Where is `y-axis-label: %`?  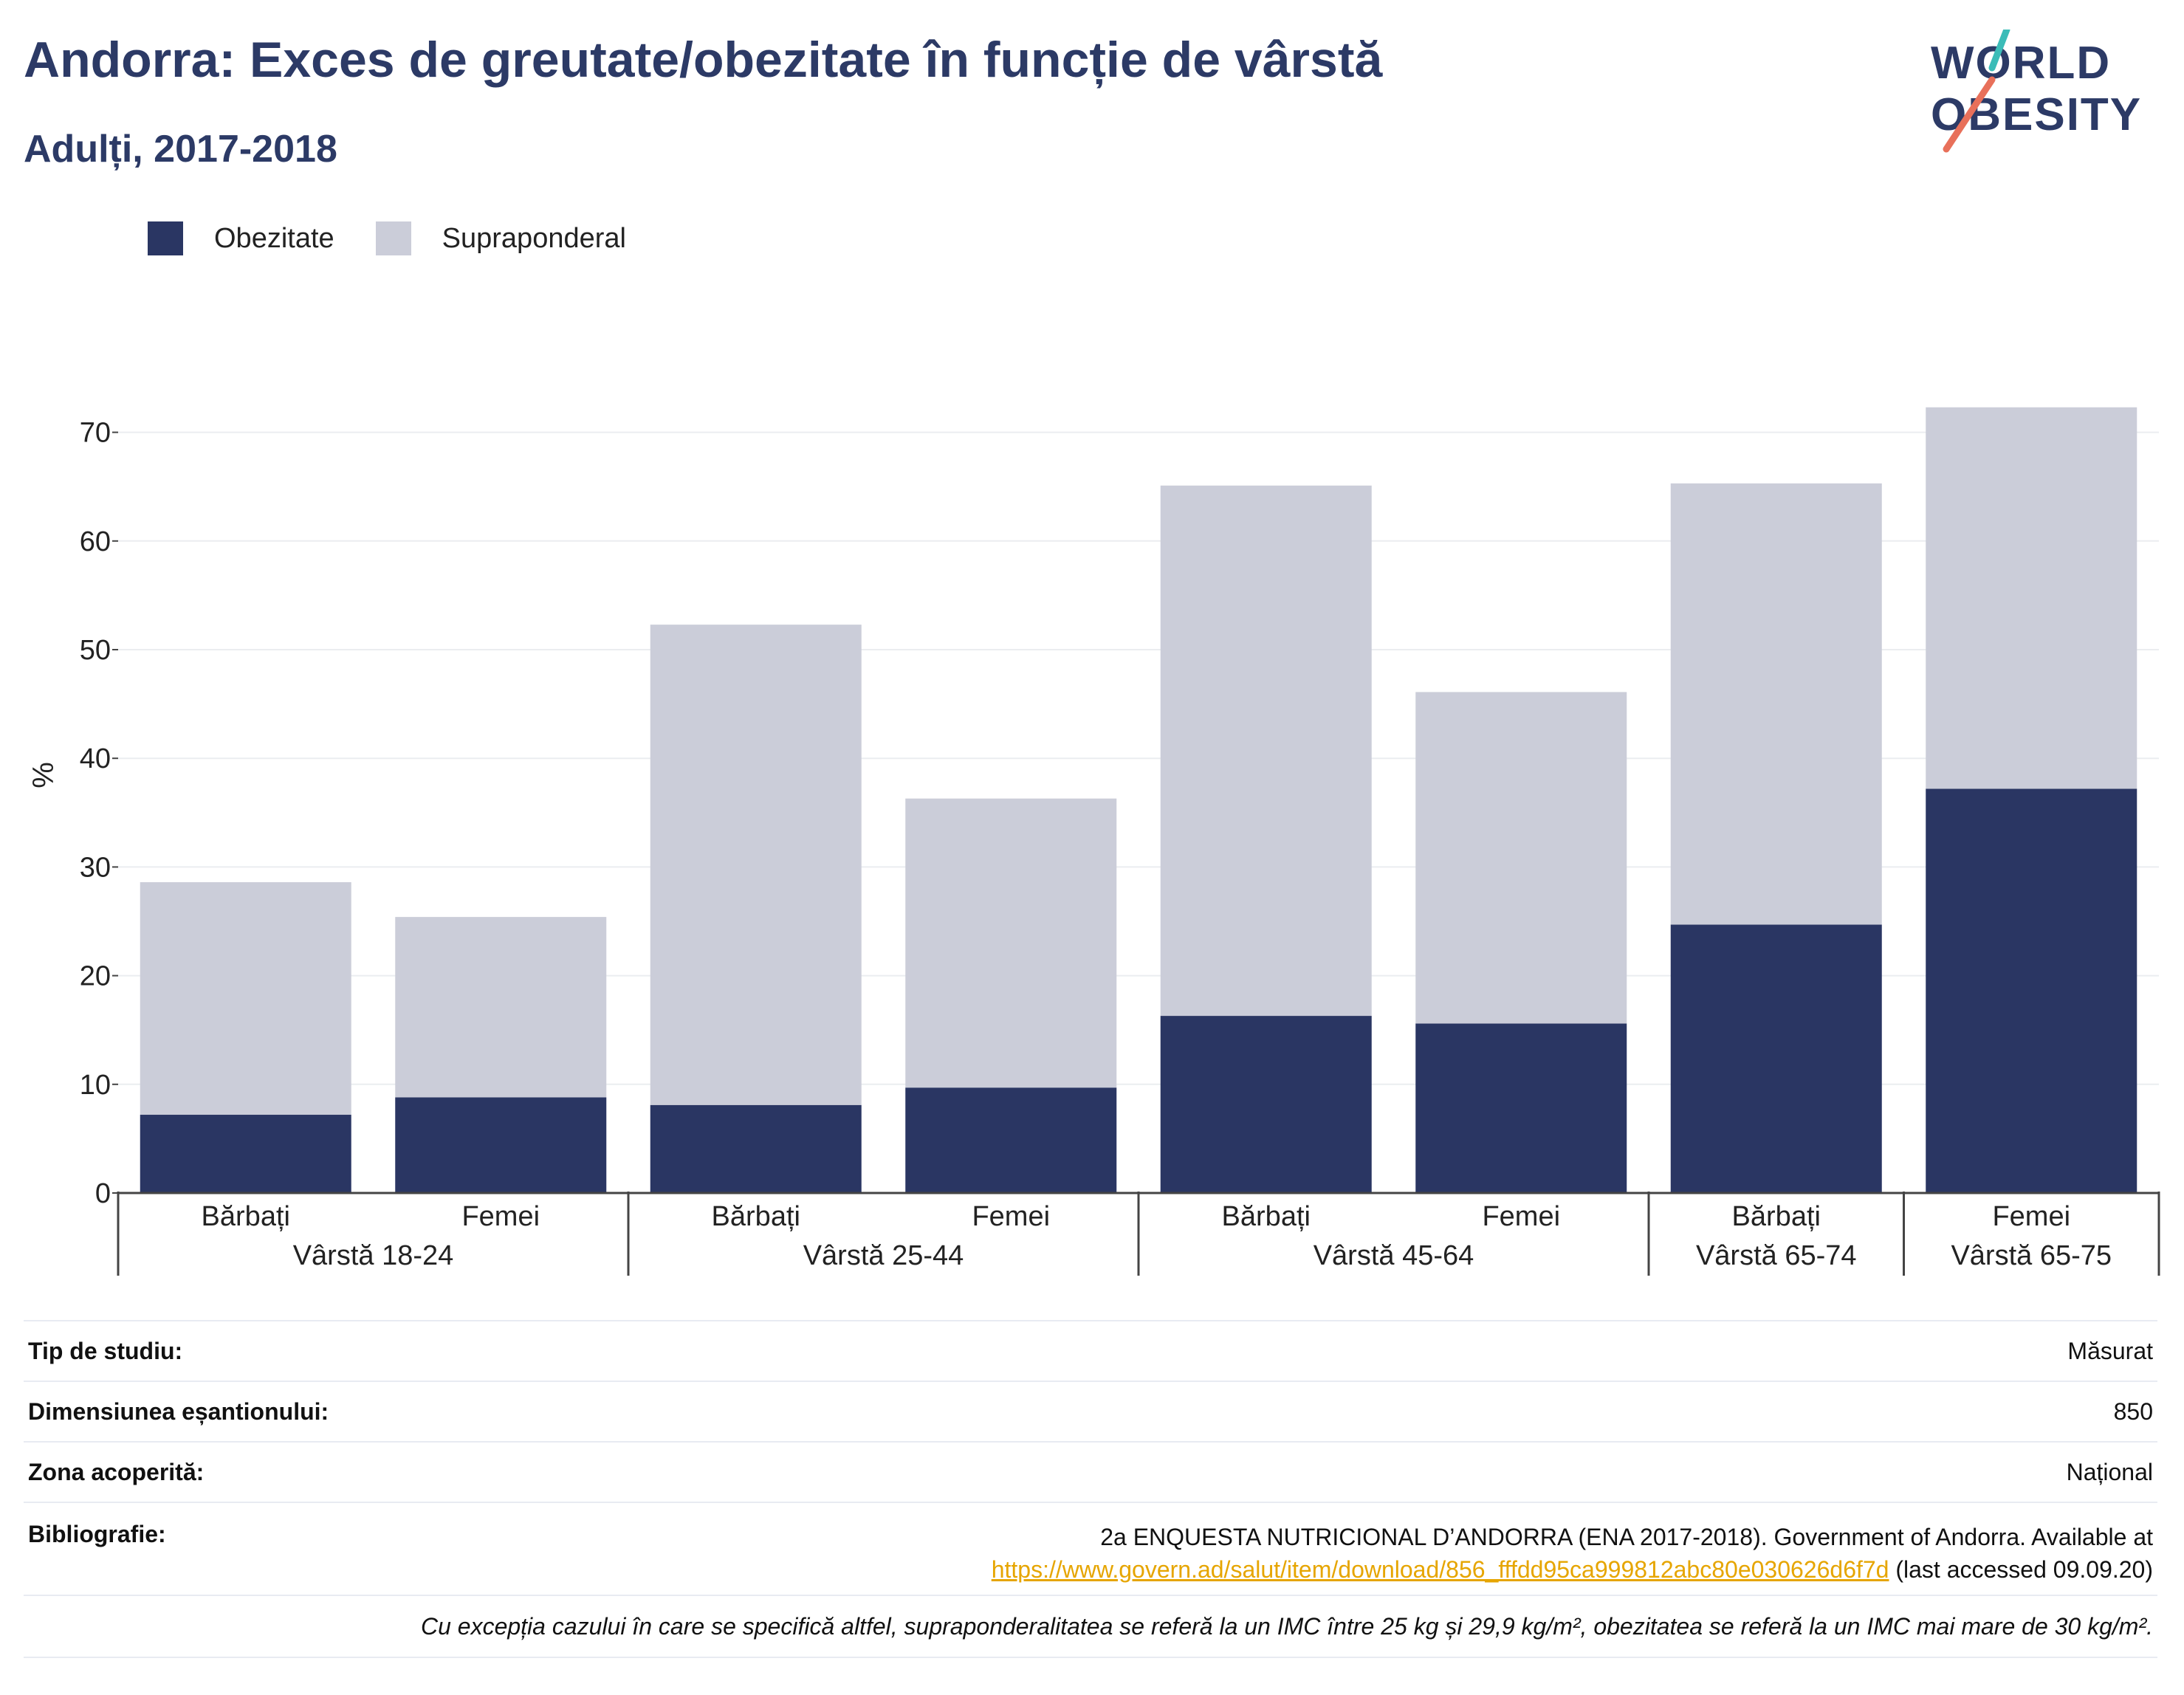
y-axis-label: % is located at coordinates (44, 775).